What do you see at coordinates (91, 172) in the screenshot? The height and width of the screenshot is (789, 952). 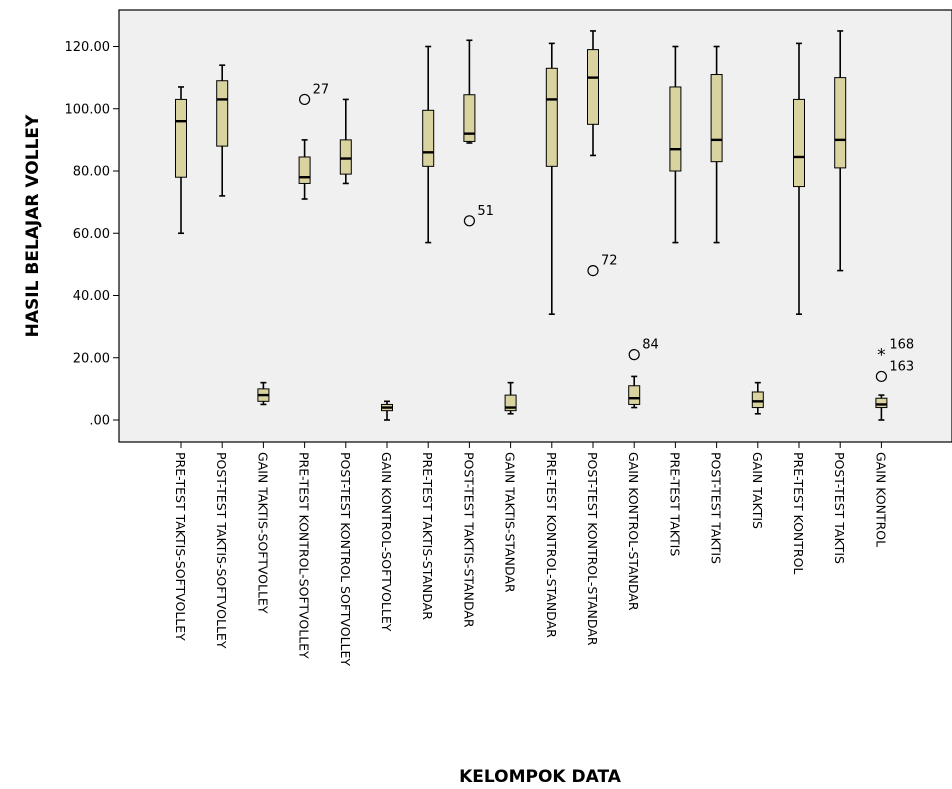 I see `y-tick-label: 80.00` at bounding box center [91, 172].